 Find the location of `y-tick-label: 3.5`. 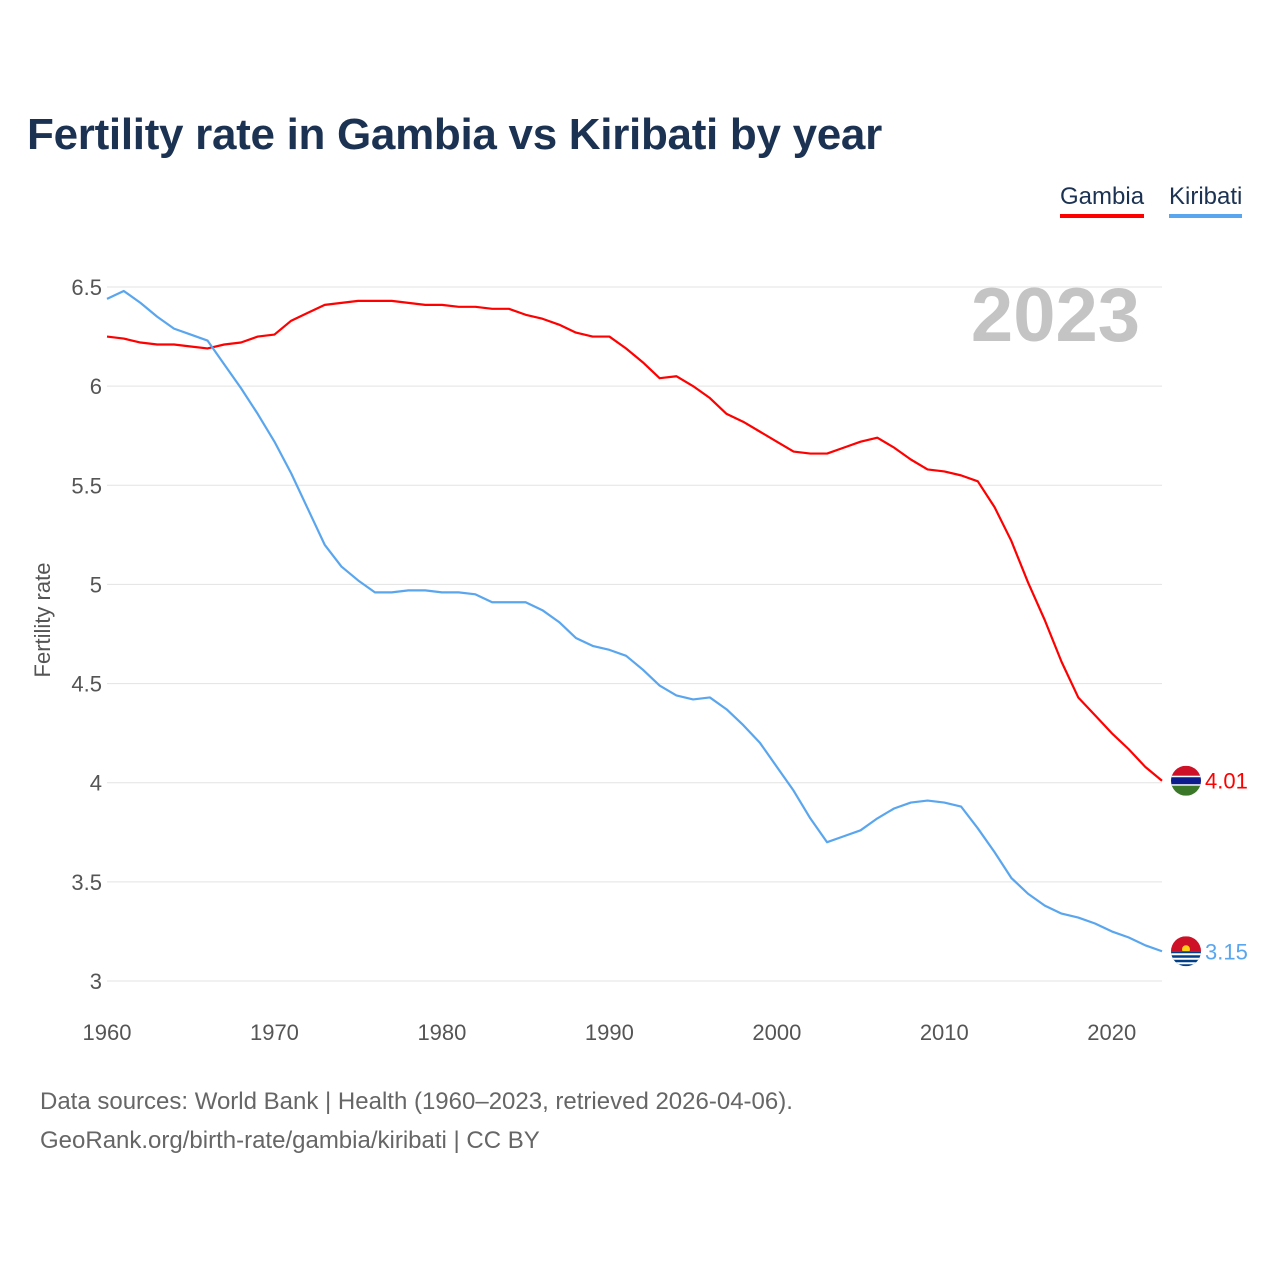

y-tick-label: 3.5 is located at coordinates (86, 882).